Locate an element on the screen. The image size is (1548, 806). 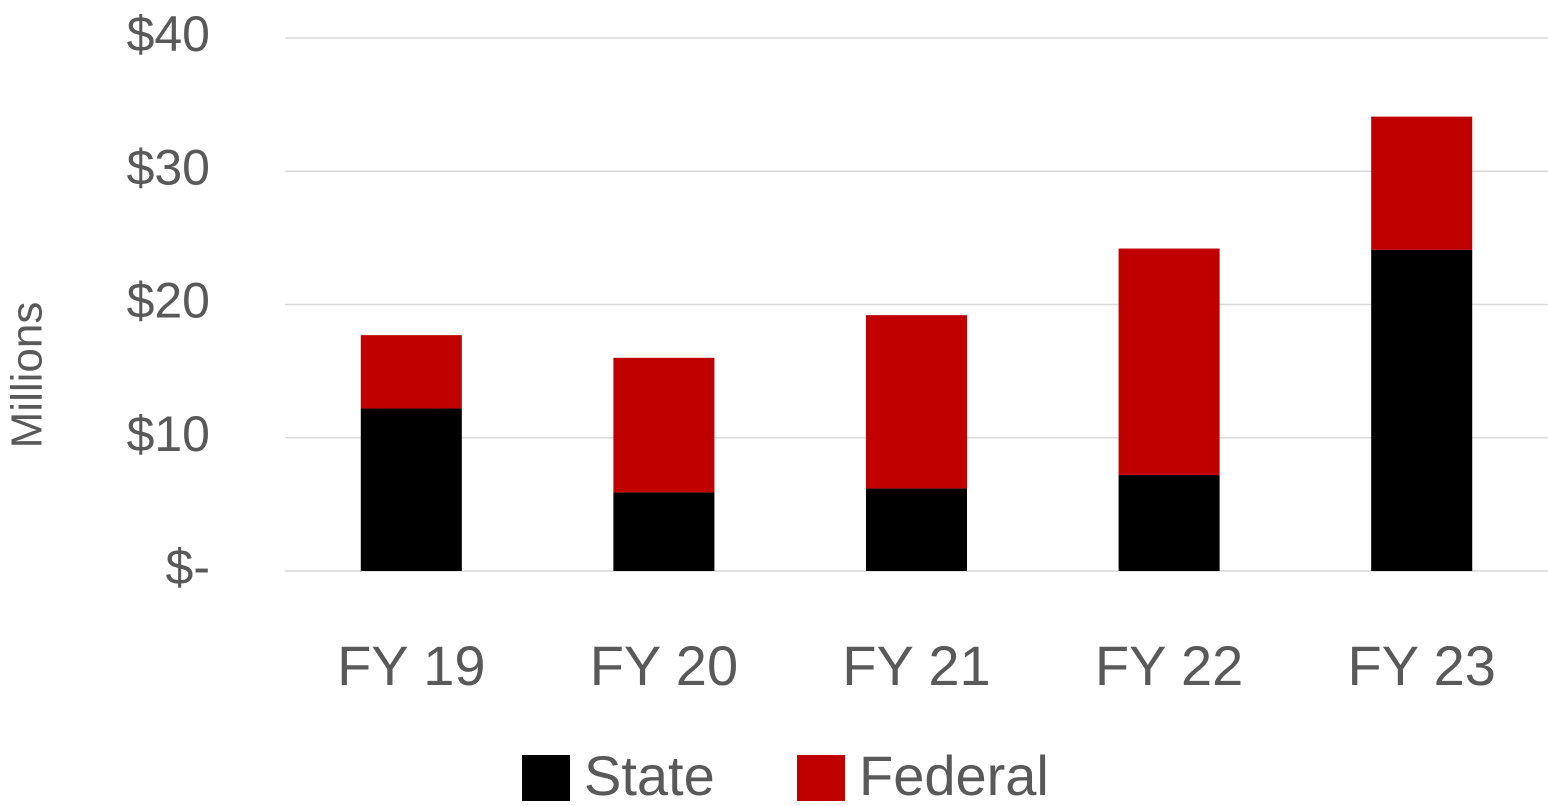
legend-label: Federal is located at coordinates (954, 775).